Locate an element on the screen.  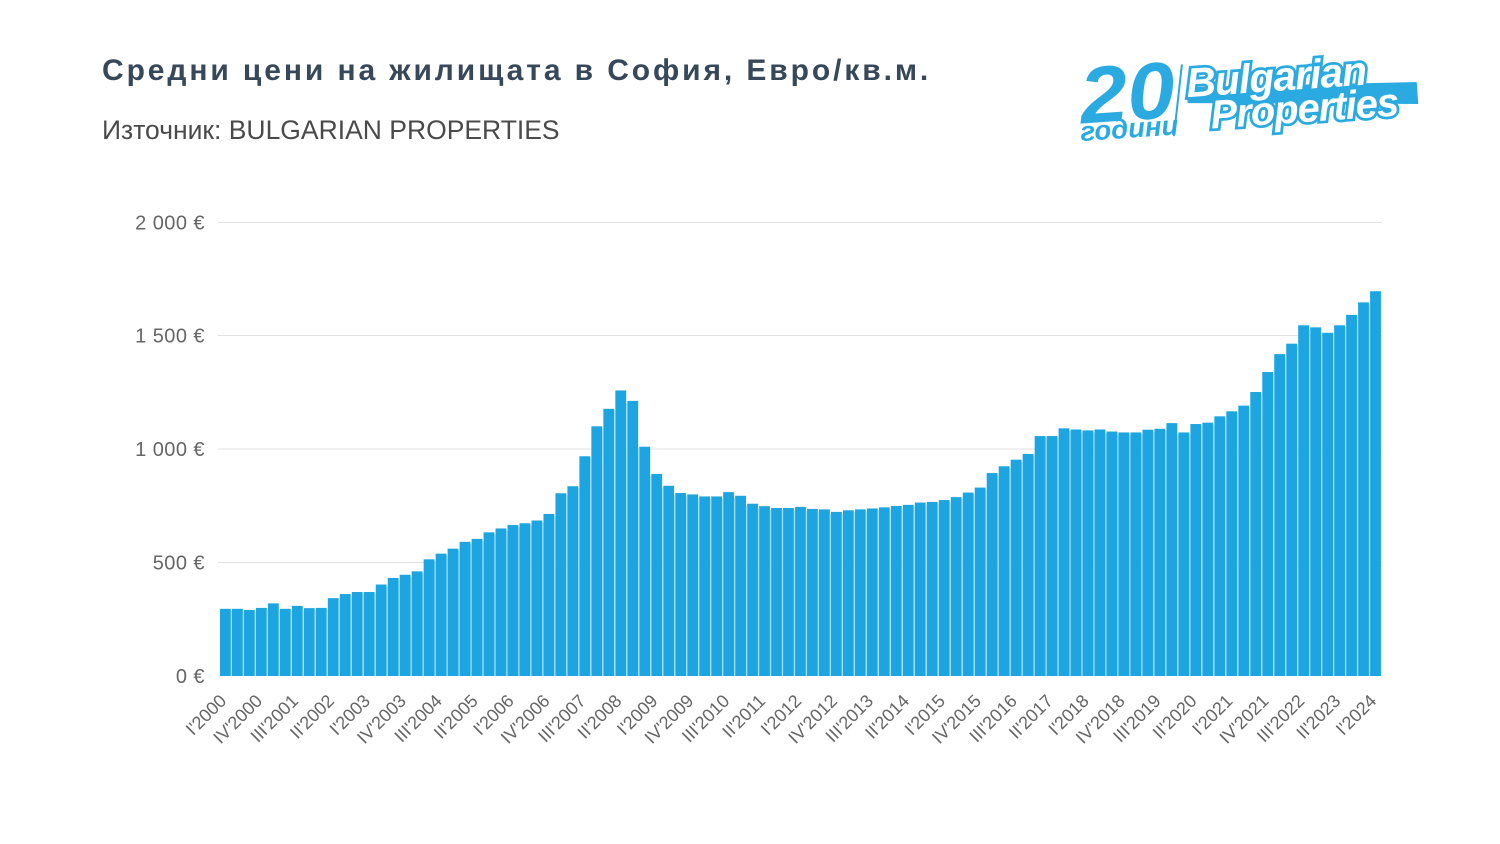
svg-text: 1 500 € is located at coordinates (170, 337).